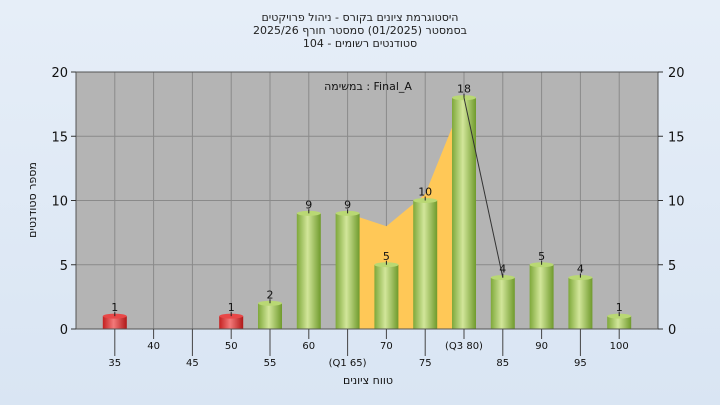 The width and height of the screenshot is (720, 405). I want to click on chart-title-line-2: בסמסטר (01/2025) סמסטר חורף 2025/26, so click(360, 30).